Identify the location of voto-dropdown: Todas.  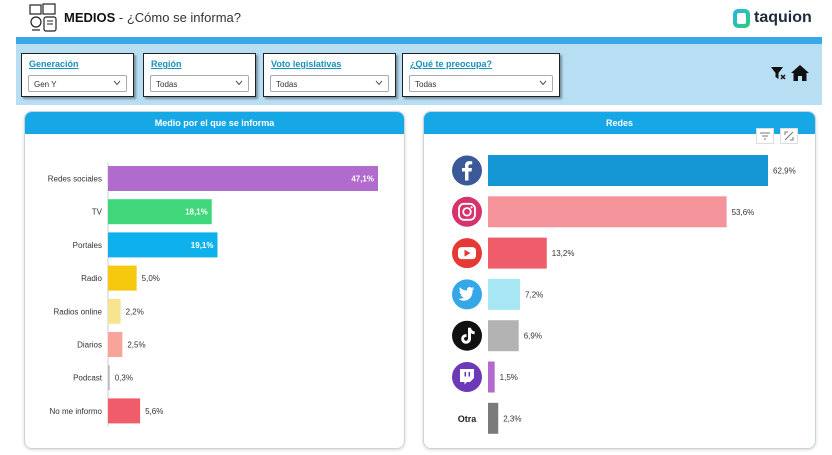
(329, 83).